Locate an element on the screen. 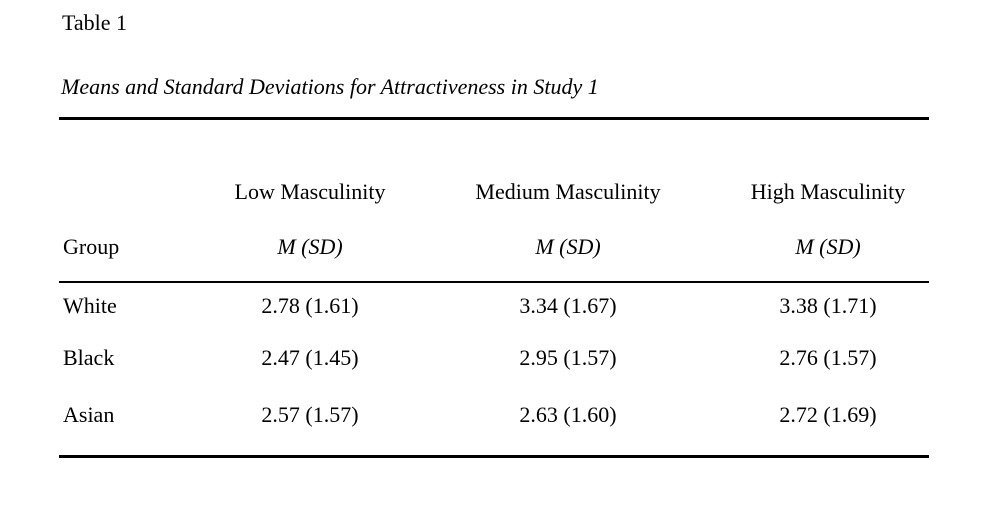 This screenshot has height=505, width=1005. subheader-m-sd-medium: M (SD) is located at coordinates (568, 246).